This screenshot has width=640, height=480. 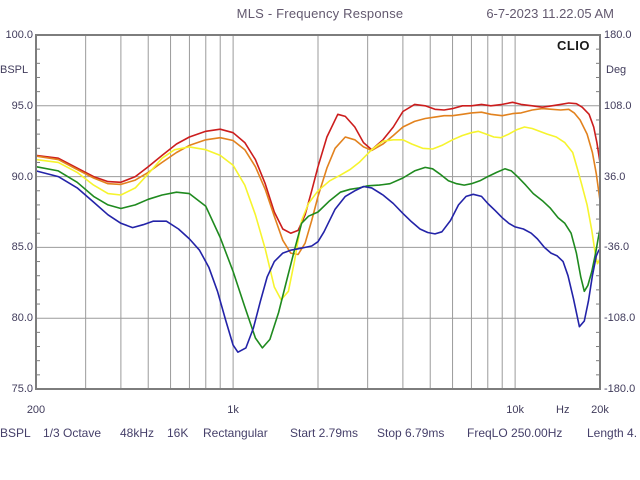 What do you see at coordinates (233, 410) in the screenshot?
I see `x-tick-label: 1k` at bounding box center [233, 410].